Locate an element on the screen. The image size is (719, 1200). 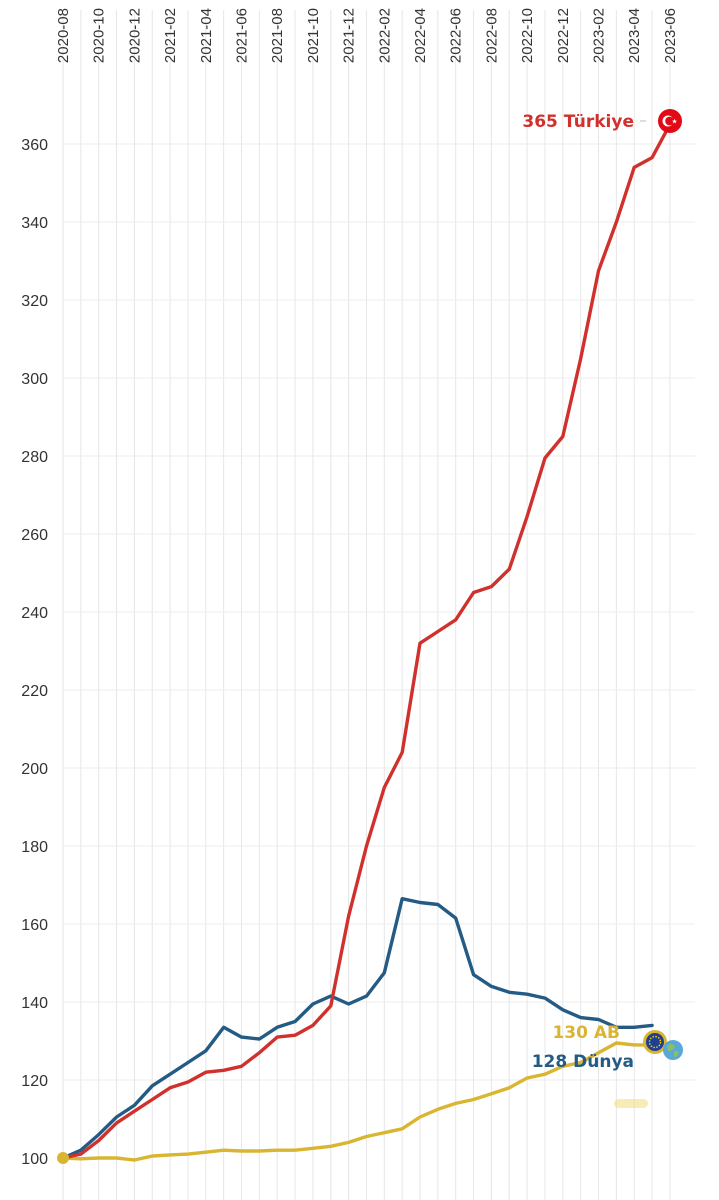
series-start-point is located at coordinates (63, 1158).